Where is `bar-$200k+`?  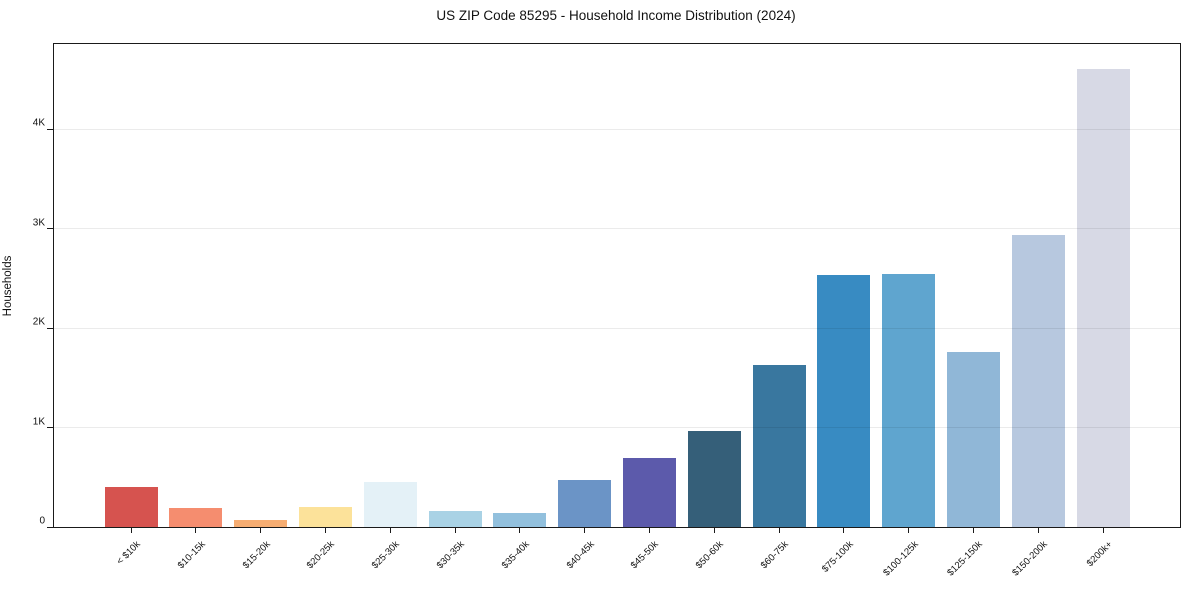 bar-$200k+ is located at coordinates (1103, 297).